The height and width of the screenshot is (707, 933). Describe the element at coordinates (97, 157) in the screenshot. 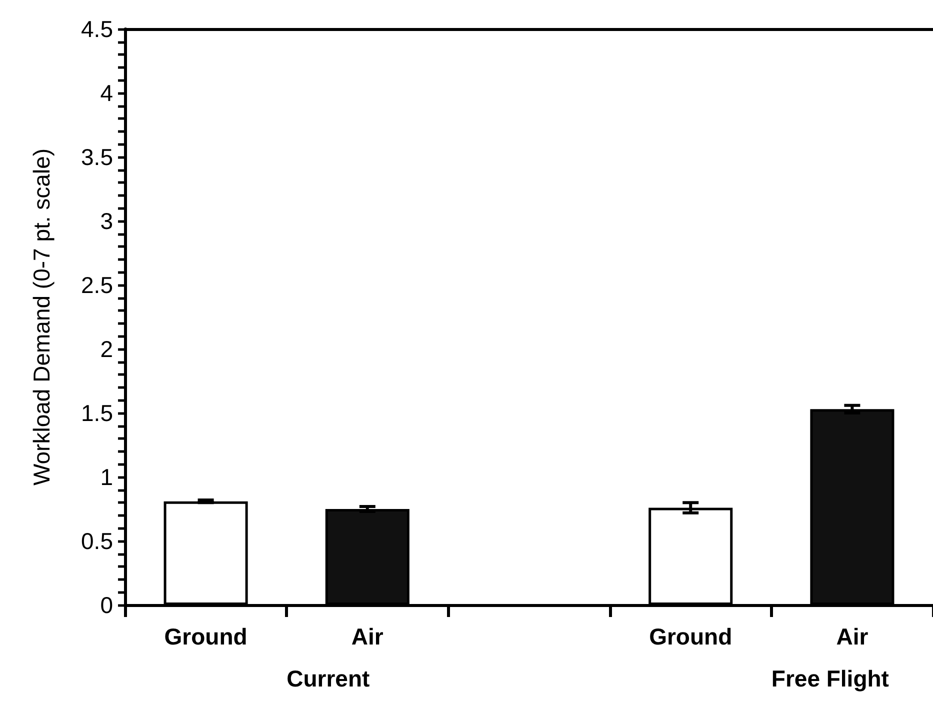

I see `y-tick-label: 3.5` at that location.